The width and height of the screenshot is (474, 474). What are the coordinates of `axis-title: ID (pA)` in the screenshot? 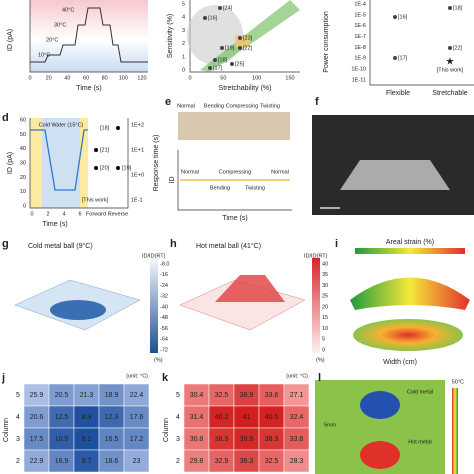 It's located at (10, 163).